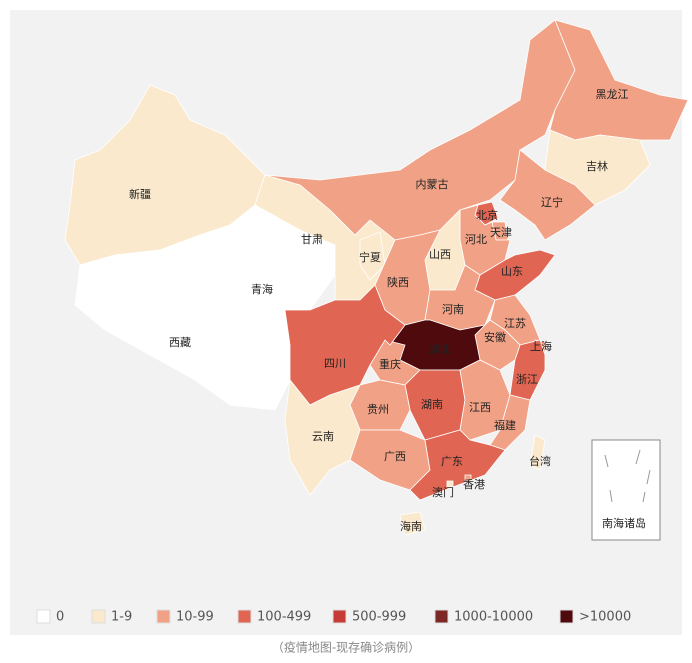 This screenshot has width=692, height=663. What do you see at coordinates (195, 617) in the screenshot?
I see `legend-label: 10-99` at bounding box center [195, 617].